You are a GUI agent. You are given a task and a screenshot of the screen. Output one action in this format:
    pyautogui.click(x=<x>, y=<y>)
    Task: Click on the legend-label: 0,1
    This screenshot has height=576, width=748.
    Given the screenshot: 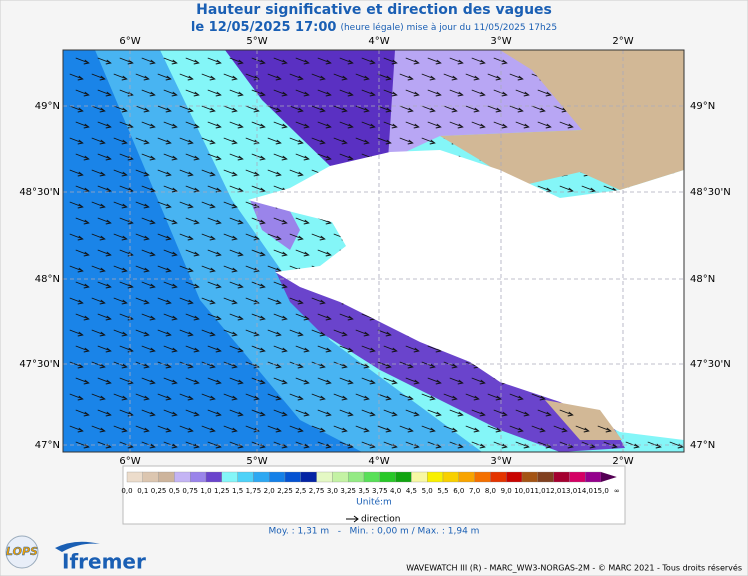 What is the action you would take?
    pyautogui.click(x=142, y=491)
    